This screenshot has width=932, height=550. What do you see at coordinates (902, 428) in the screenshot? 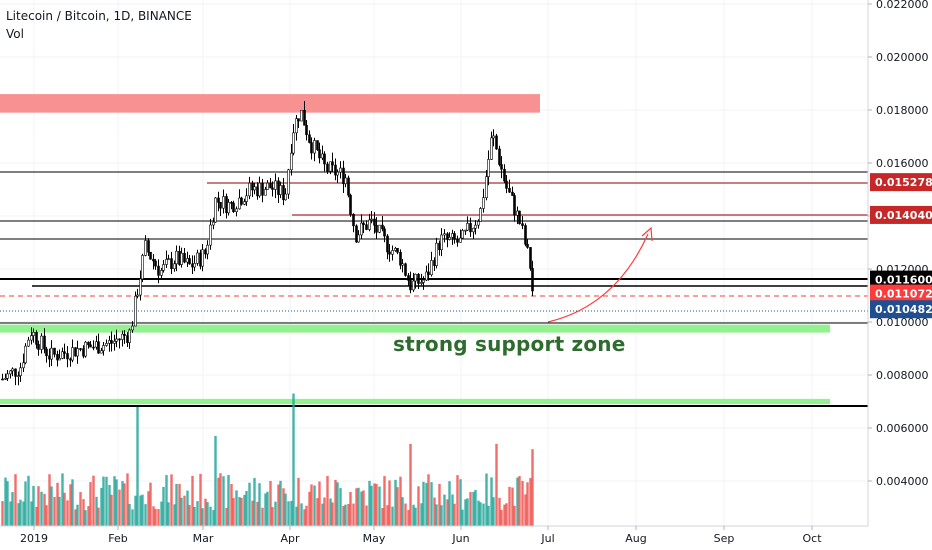
I see `y-tick-label: 0.006000` at bounding box center [902, 428].